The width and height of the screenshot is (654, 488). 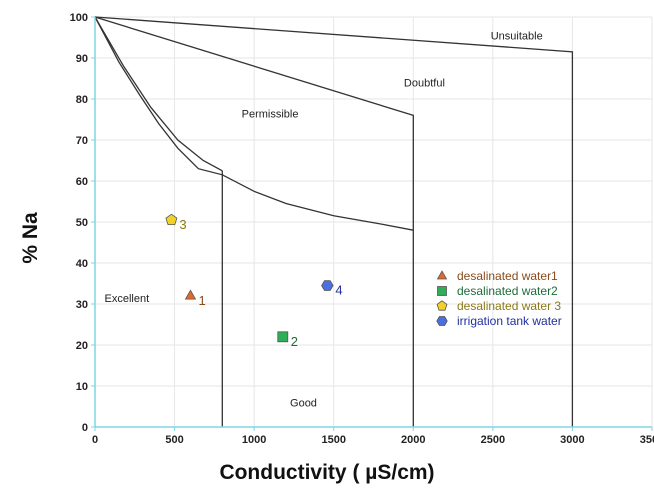 I want to click on y-tick-label: 70, so click(x=82, y=141).